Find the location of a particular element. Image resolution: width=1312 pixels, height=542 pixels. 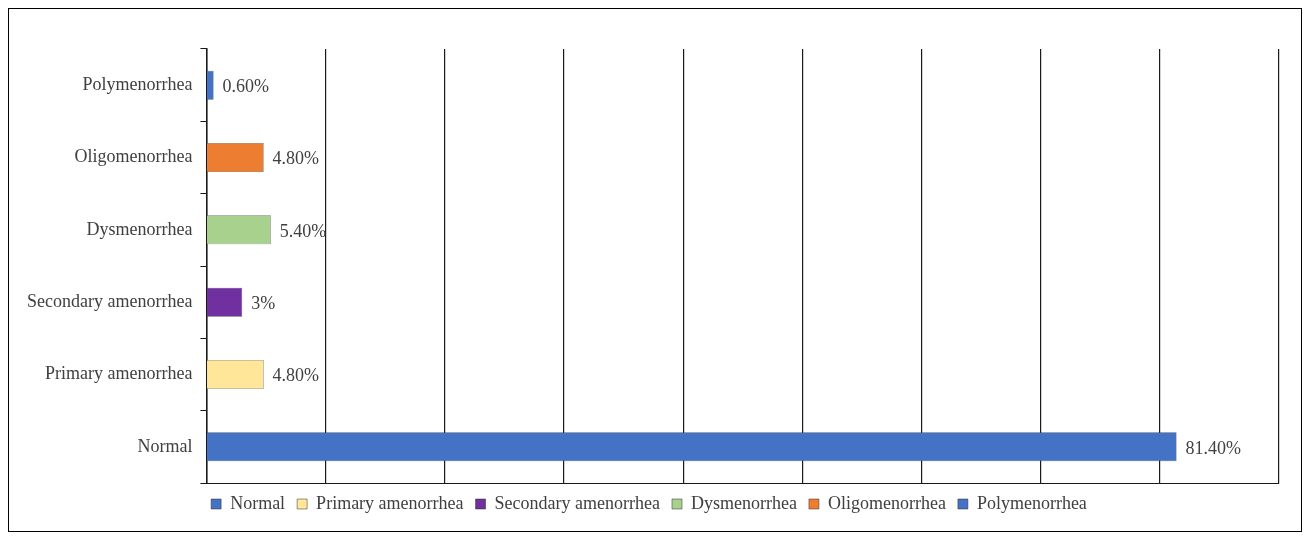

y-tick-label: Dysmenorrhea is located at coordinates (139, 228).